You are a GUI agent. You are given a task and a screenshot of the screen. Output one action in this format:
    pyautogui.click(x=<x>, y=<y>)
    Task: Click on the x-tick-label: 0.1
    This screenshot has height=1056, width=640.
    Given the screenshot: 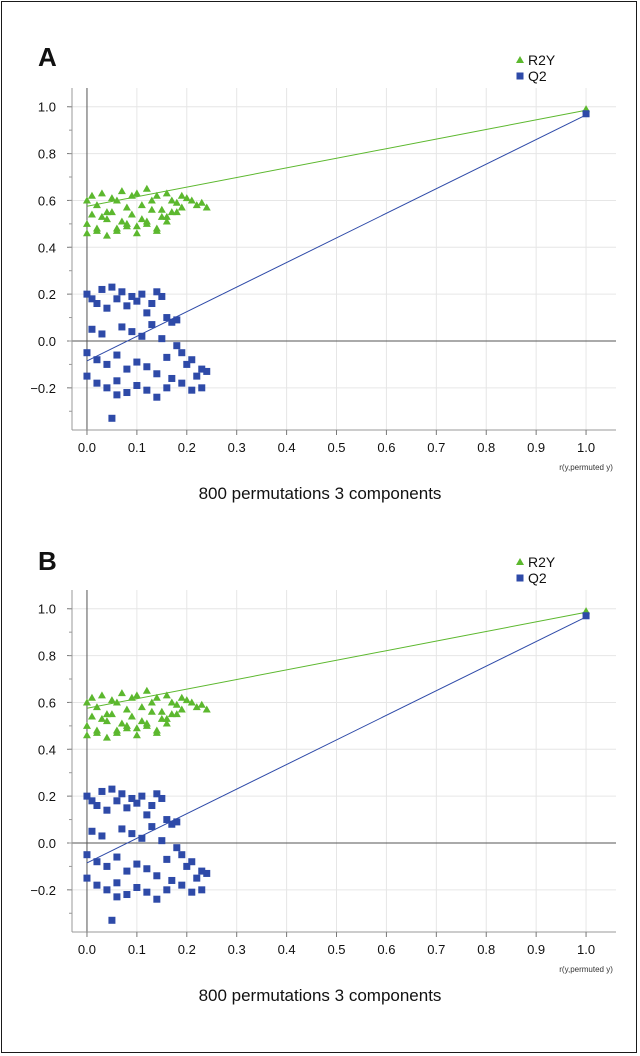 What is the action you would take?
    pyautogui.click(x=137, y=447)
    